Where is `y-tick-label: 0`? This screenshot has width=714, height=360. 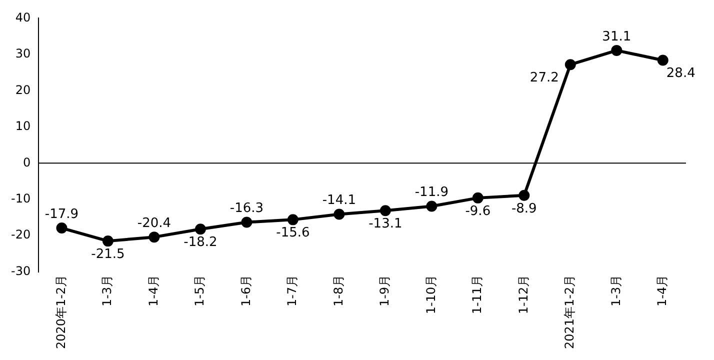 y-tick-label: 0 is located at coordinates (26, 162).